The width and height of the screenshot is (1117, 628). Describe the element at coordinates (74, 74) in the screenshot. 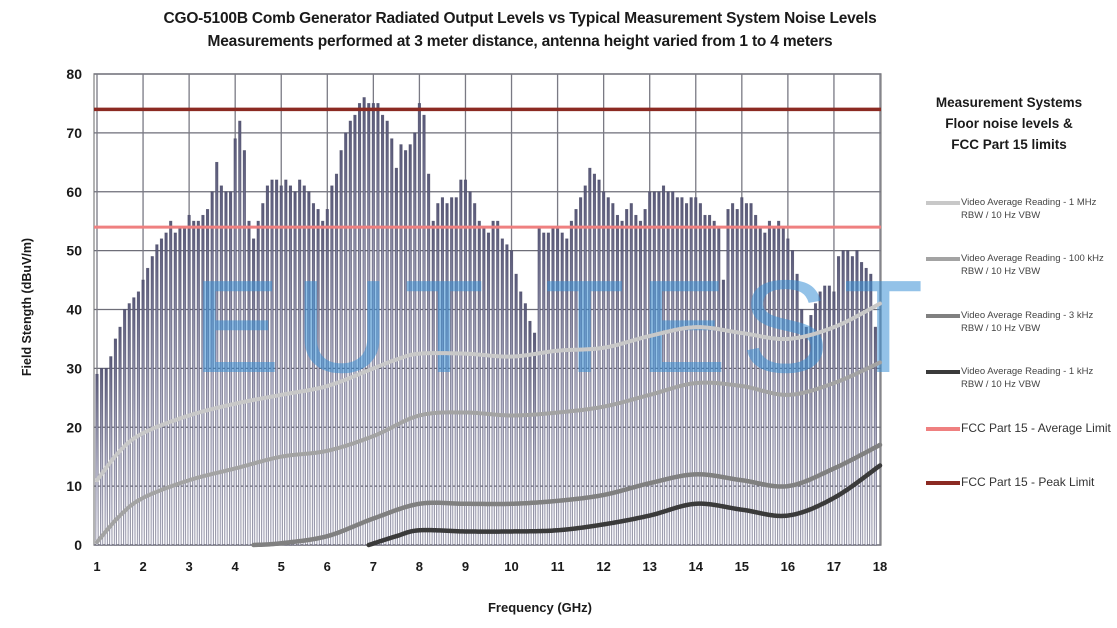

I see `svg-text: 80` at that location.